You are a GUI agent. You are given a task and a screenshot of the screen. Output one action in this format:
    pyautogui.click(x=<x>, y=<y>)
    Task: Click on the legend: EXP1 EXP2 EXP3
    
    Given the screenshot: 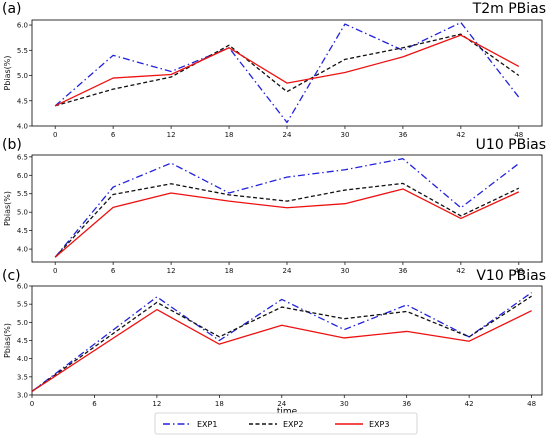 What is the action you would take?
    pyautogui.click(x=286, y=423)
    